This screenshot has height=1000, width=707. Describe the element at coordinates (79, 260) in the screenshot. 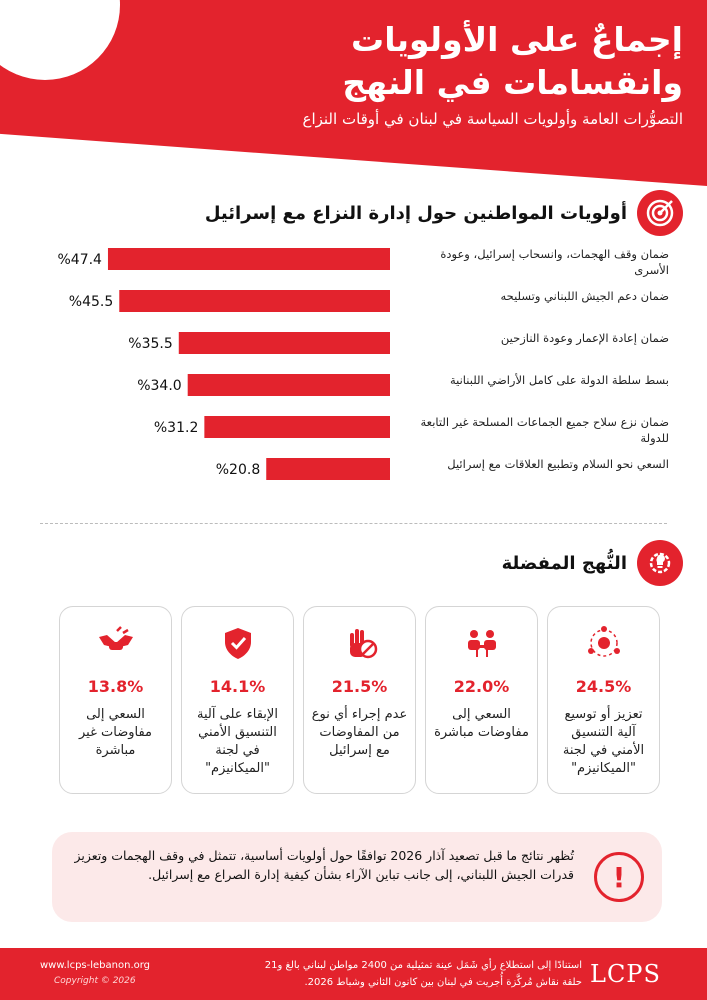

I see `bar-value-label: %47.4` at that location.